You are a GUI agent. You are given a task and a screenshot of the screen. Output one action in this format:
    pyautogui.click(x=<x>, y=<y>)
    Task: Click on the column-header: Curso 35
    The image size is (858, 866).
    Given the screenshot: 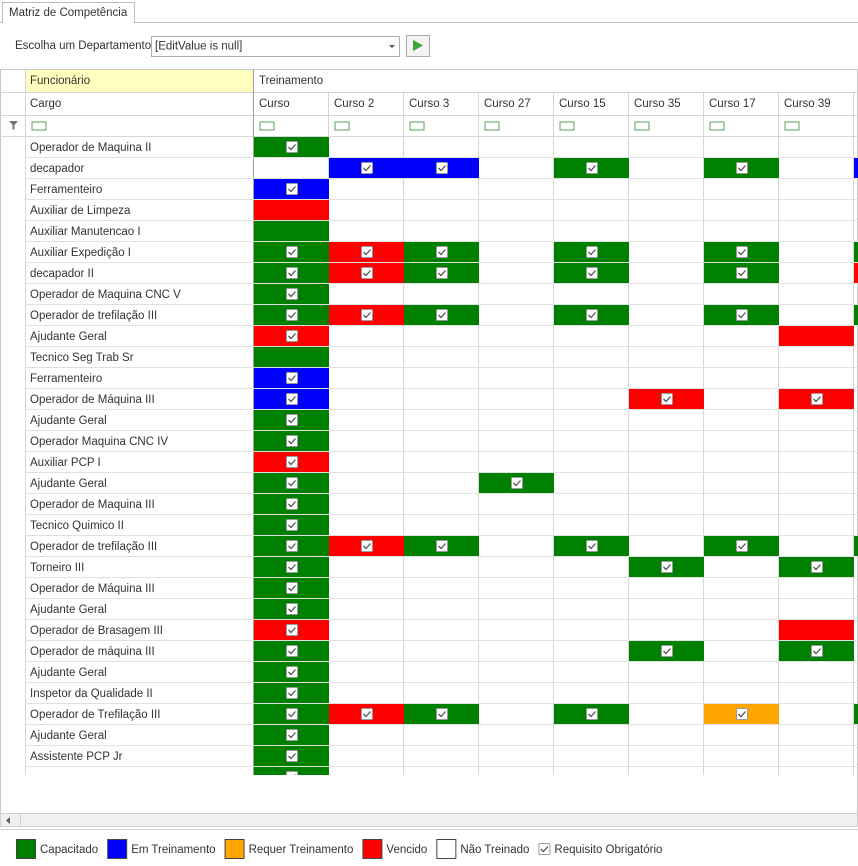 What is the action you would take?
    pyautogui.click(x=657, y=104)
    